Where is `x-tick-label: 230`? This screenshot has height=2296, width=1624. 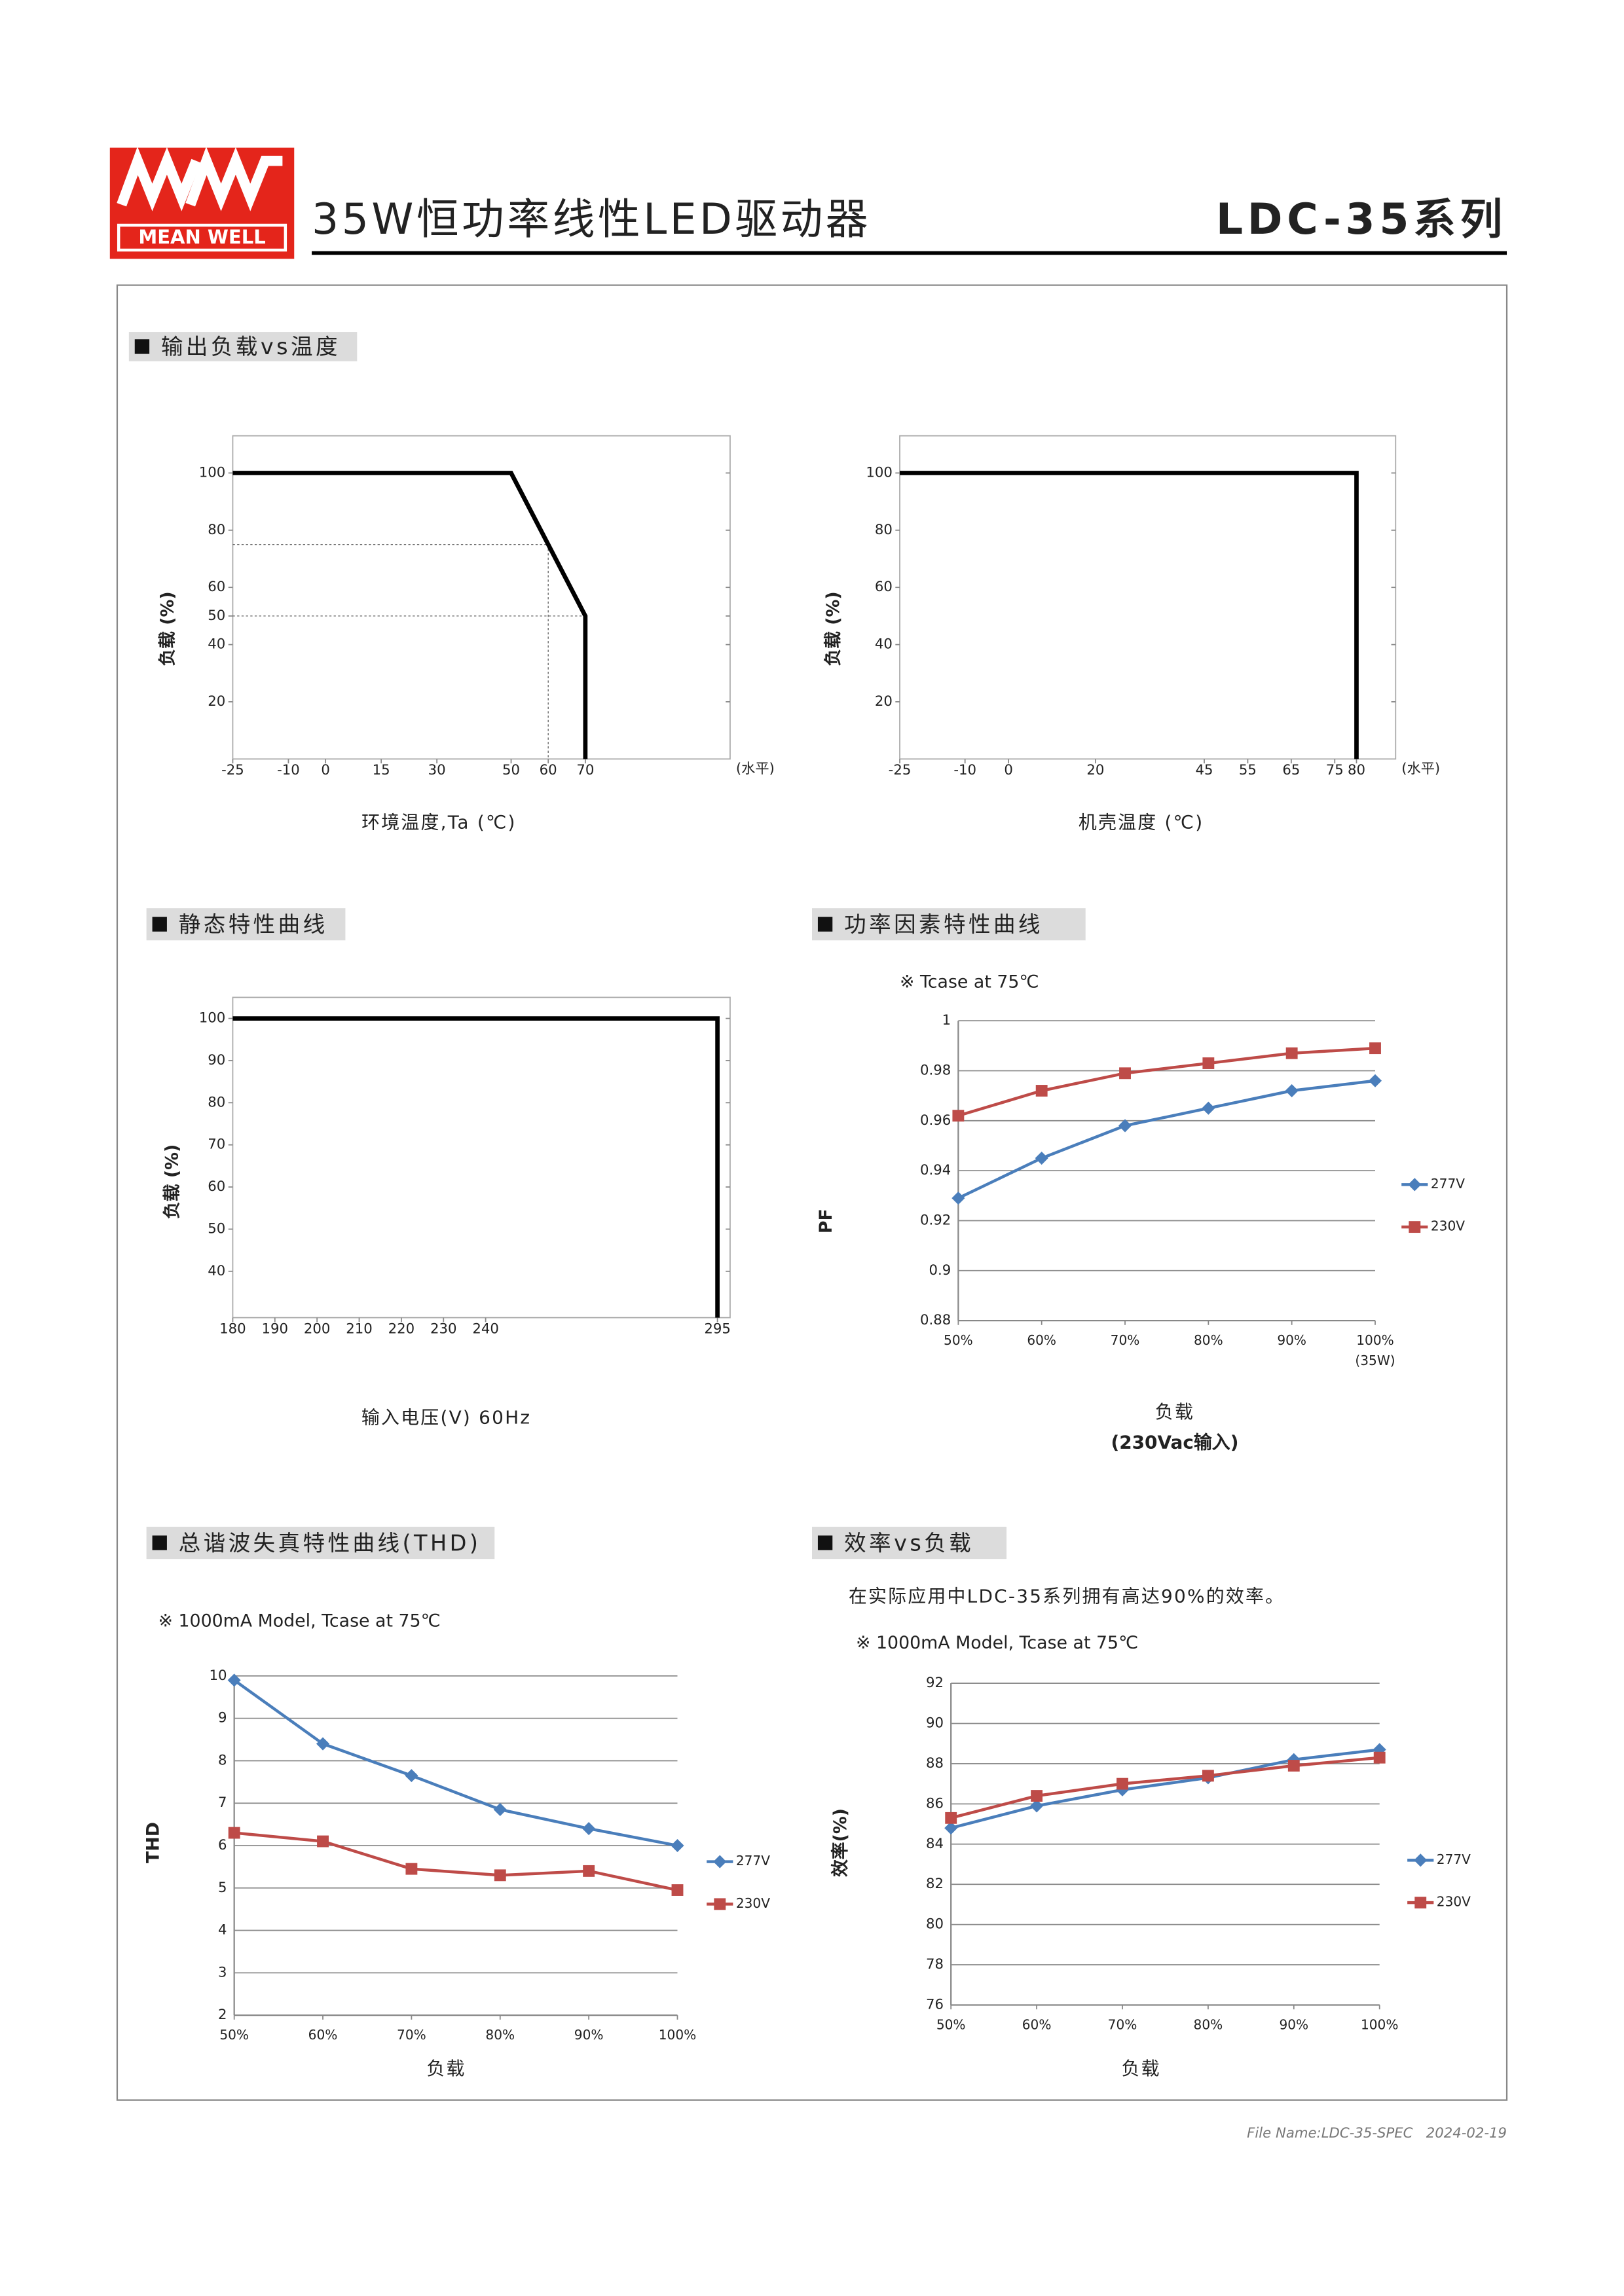
x-tick-label: 230 is located at coordinates (443, 1329).